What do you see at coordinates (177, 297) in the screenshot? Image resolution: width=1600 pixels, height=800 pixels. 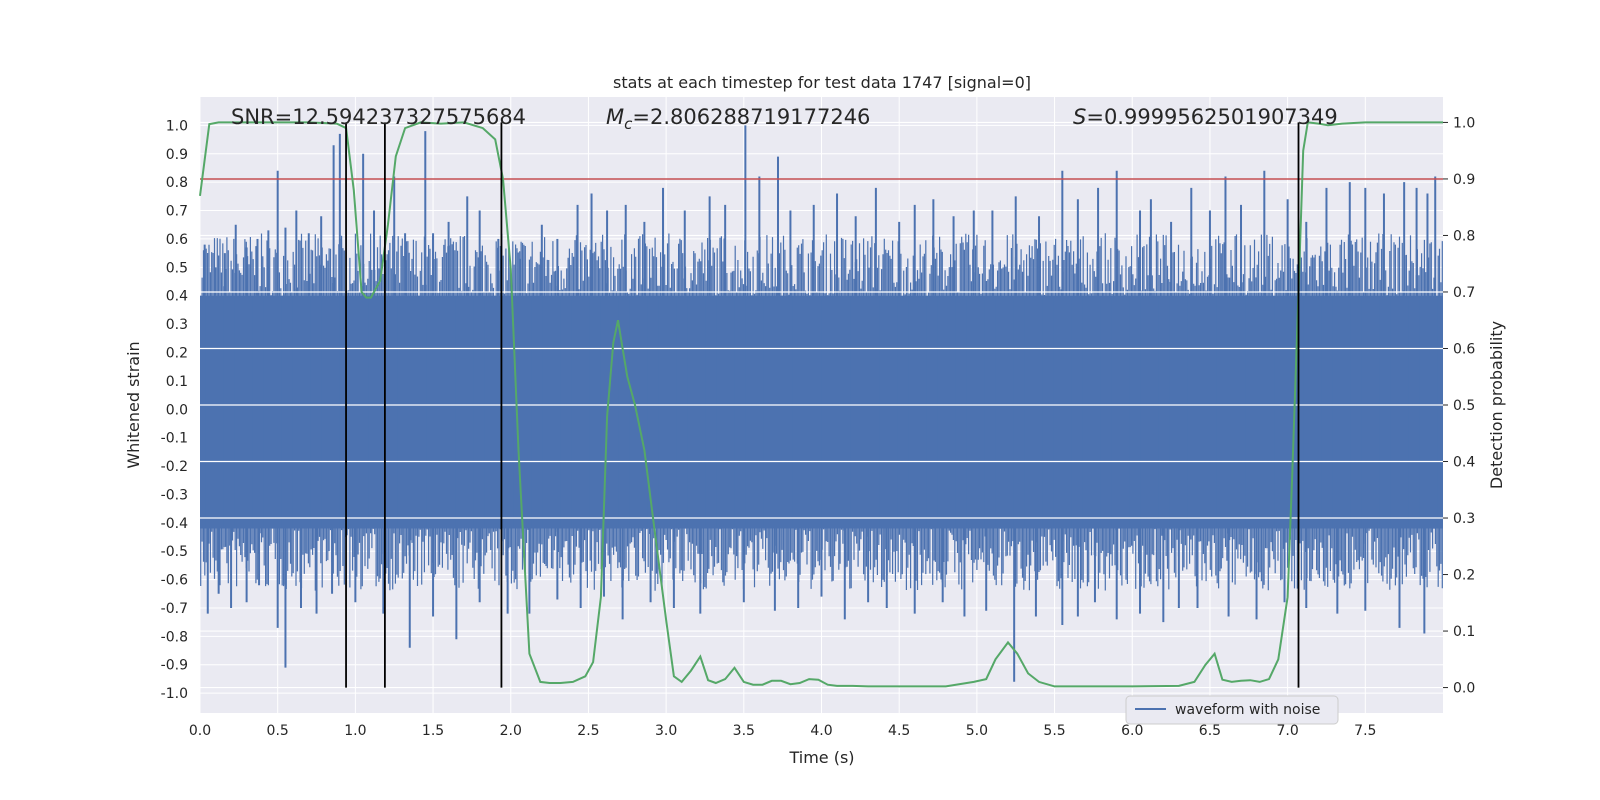 I see `y-tick-label-left: 0.4` at bounding box center [177, 297].